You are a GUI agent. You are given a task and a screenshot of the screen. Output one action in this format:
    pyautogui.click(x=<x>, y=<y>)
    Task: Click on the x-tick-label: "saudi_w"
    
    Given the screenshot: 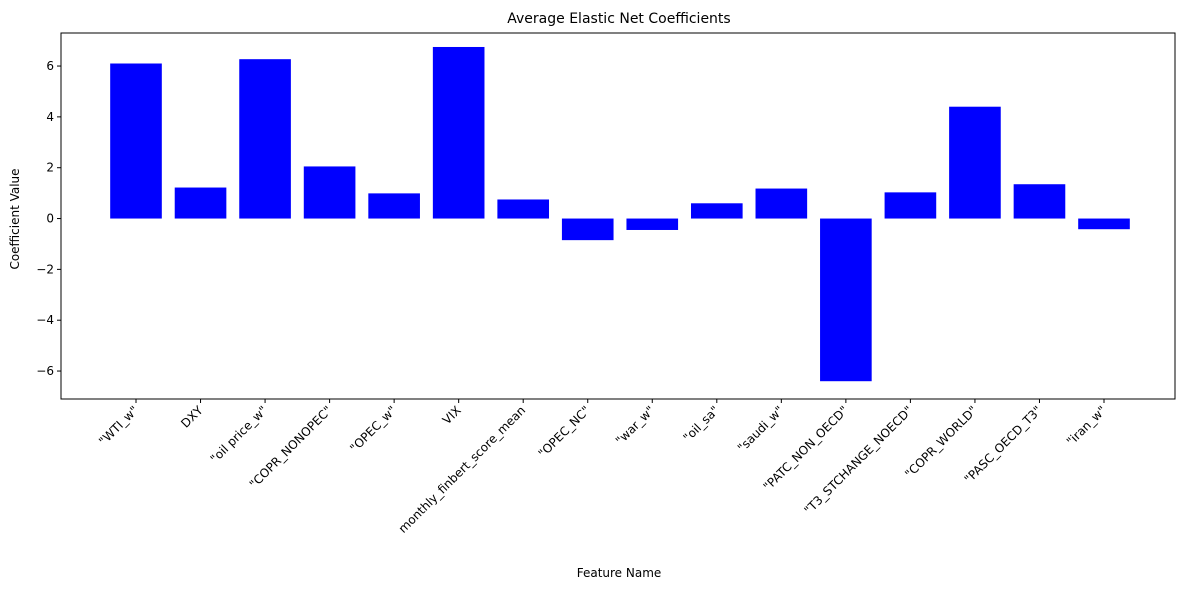 What is the action you would take?
    pyautogui.click(x=761, y=429)
    